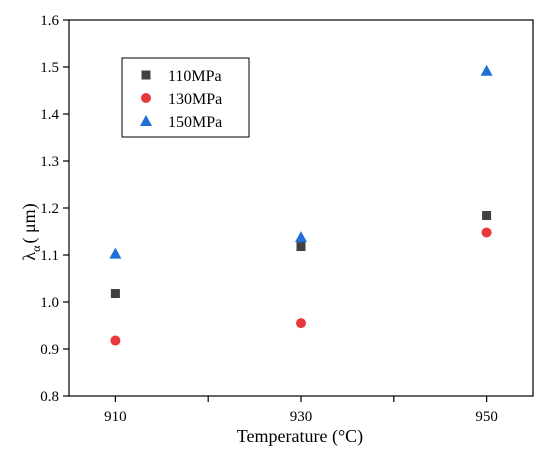 This screenshot has height=452, width=550. What do you see at coordinates (36, 248) in the screenshot?
I see `y-axis-label-subscript: α` at bounding box center [36, 248].